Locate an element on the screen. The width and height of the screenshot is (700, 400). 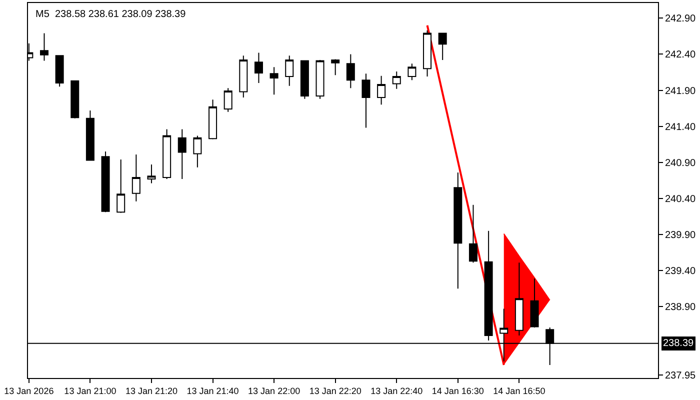
y-tick-label: 241.40 is located at coordinates (680, 127).